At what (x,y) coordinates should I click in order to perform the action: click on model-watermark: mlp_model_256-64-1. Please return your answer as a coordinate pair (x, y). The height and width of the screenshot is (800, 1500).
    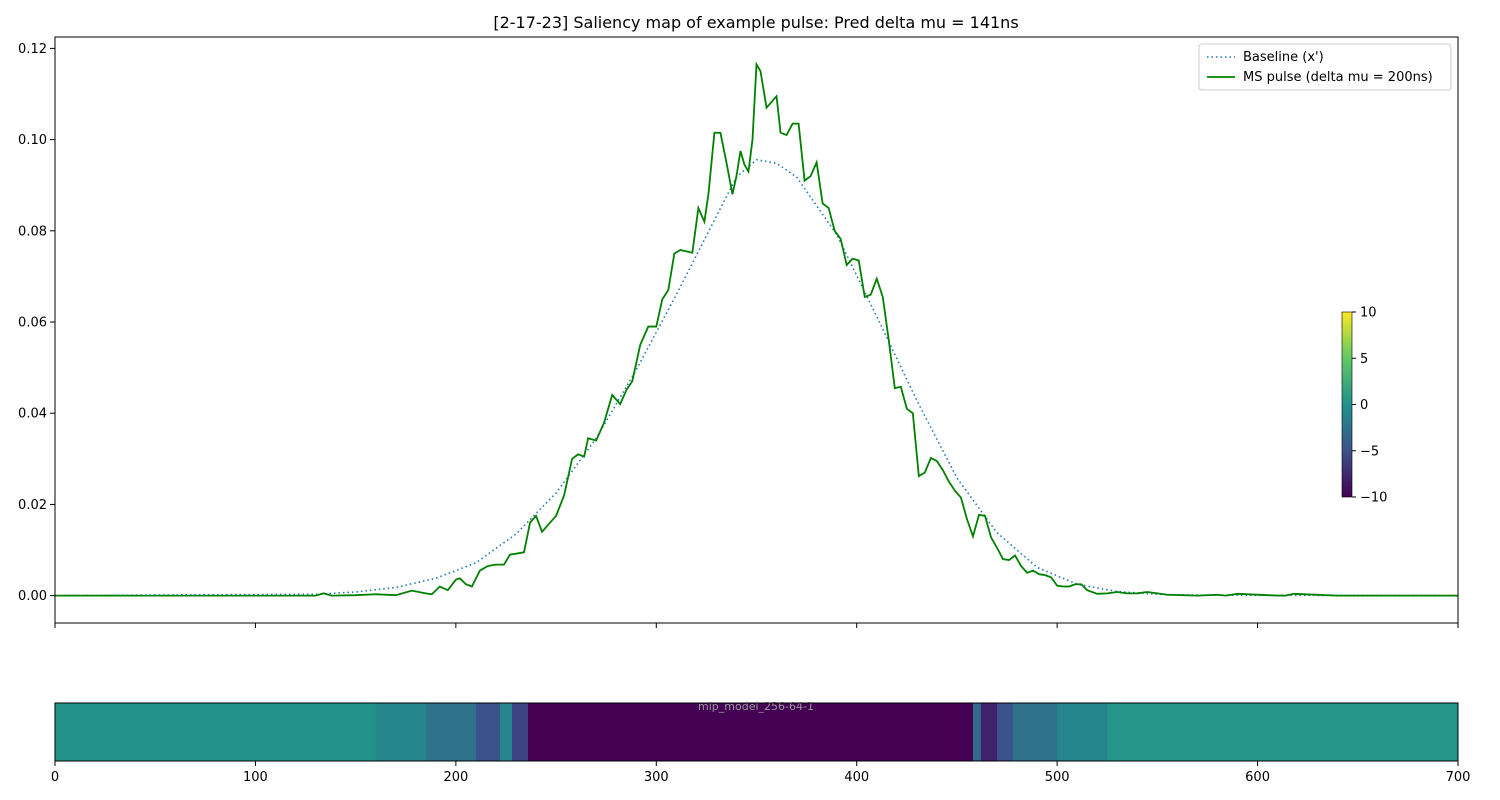
    Looking at the image, I should click on (756, 706).